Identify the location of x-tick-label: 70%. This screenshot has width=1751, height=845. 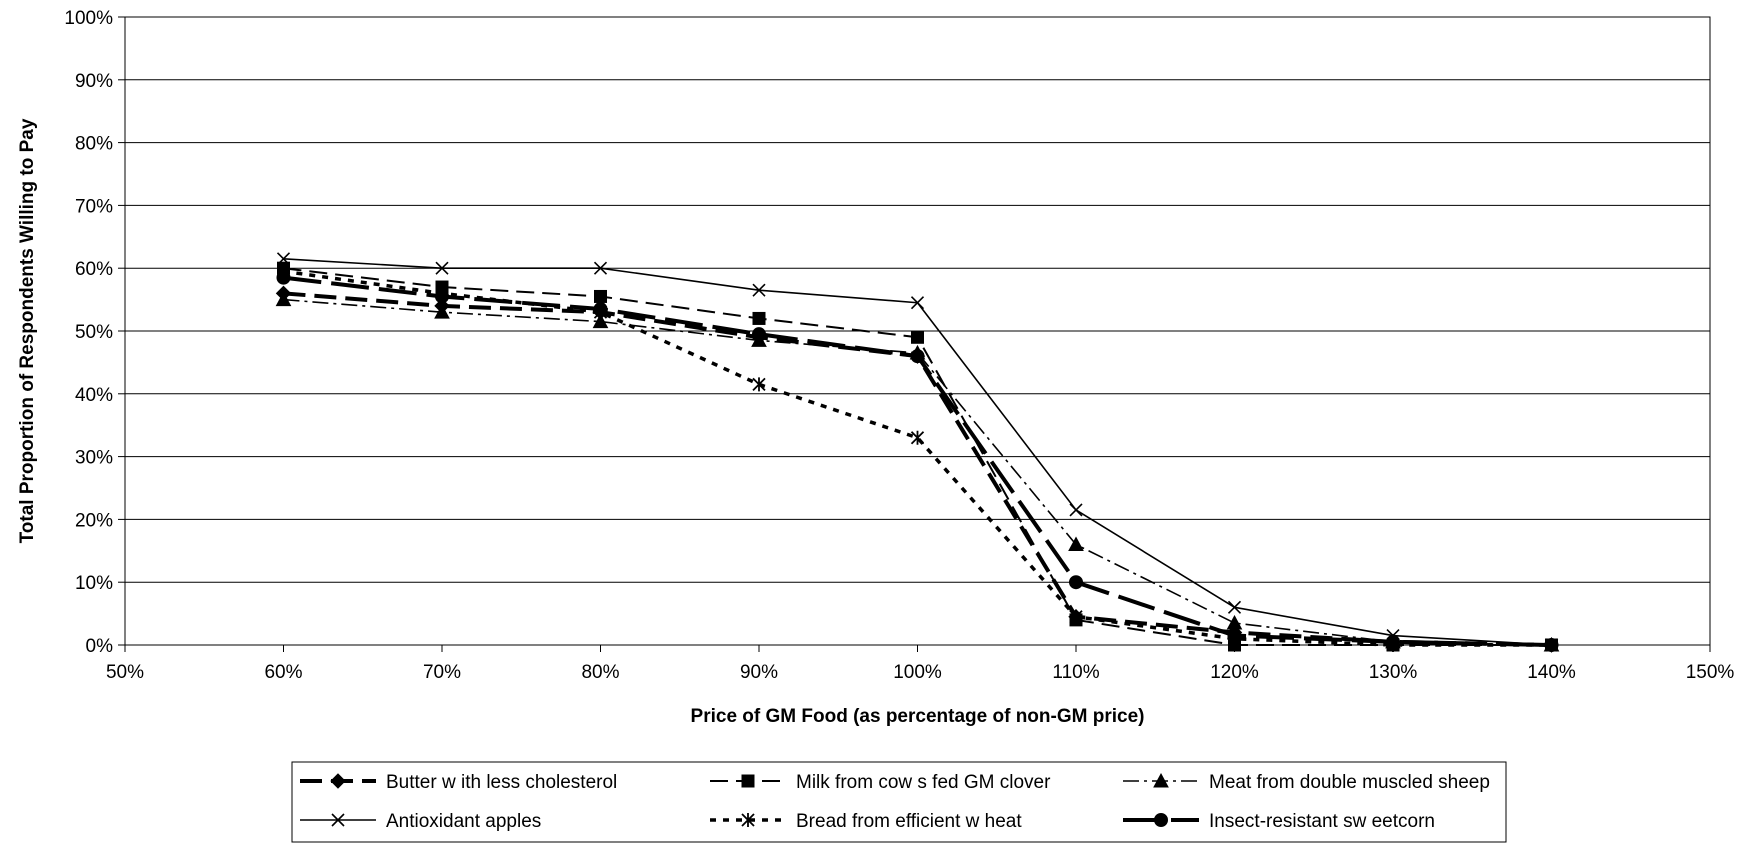
(442, 672).